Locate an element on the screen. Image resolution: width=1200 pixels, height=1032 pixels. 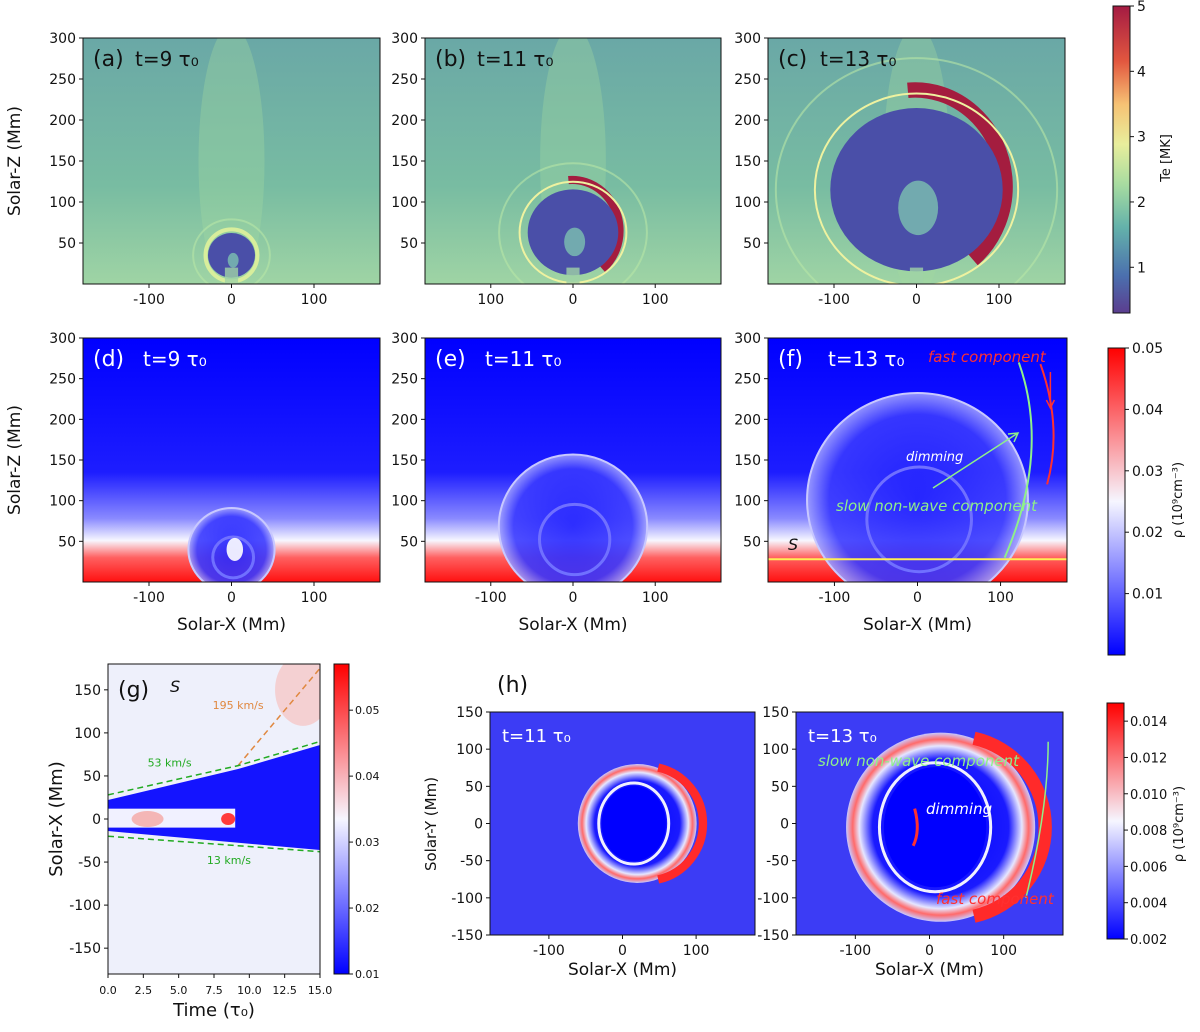
y-tick-label: -100 is located at coordinates (467, 899).